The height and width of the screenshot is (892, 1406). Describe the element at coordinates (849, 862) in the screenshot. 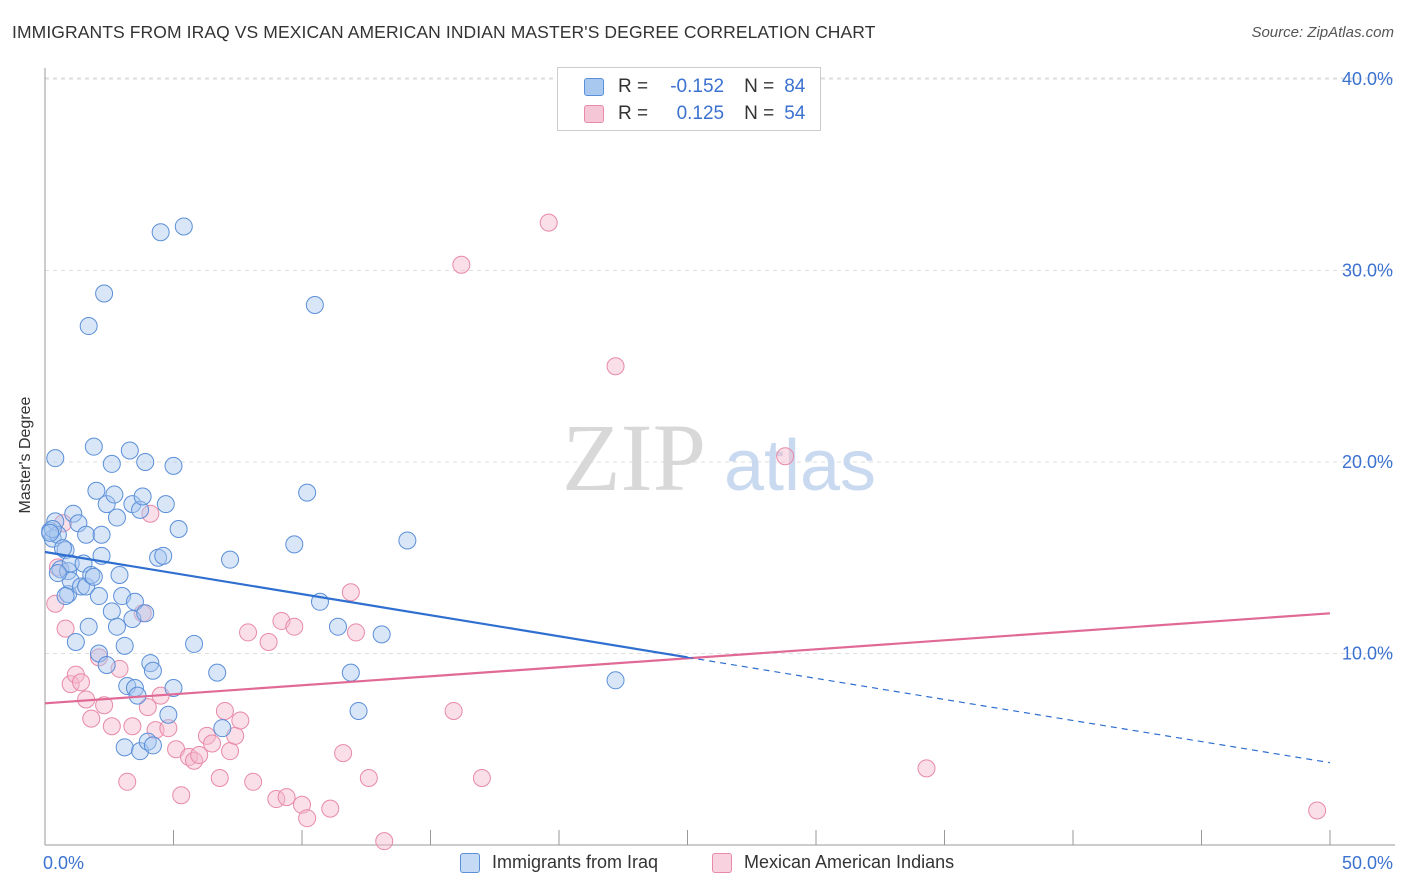

I see `legend-label-mexican: Mexican American Indians` at that location.